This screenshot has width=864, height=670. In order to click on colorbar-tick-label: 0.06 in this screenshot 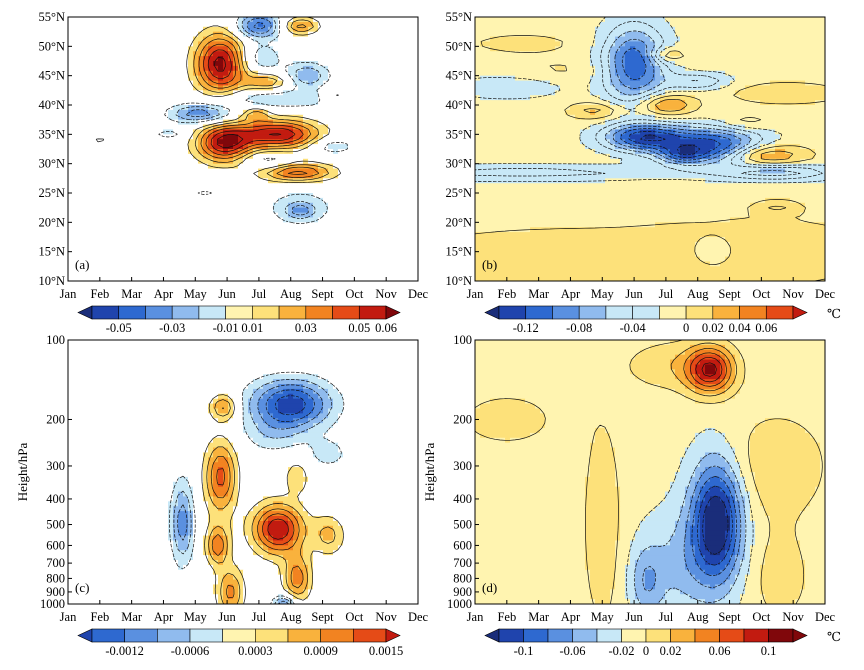, I will do `click(386, 328)`.